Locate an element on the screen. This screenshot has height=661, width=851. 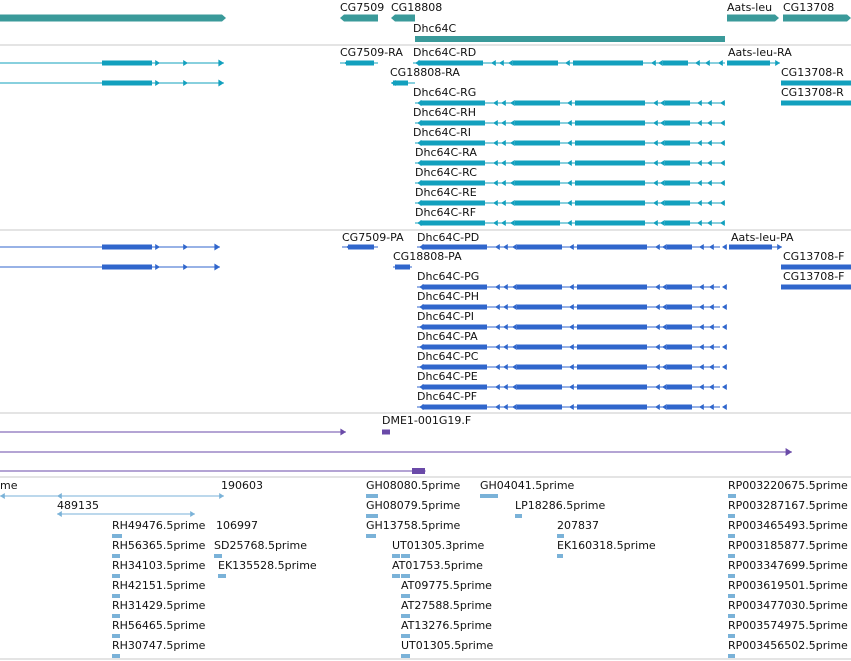
transcript-label: Dhc64C-RE is located at coordinates (446, 192).